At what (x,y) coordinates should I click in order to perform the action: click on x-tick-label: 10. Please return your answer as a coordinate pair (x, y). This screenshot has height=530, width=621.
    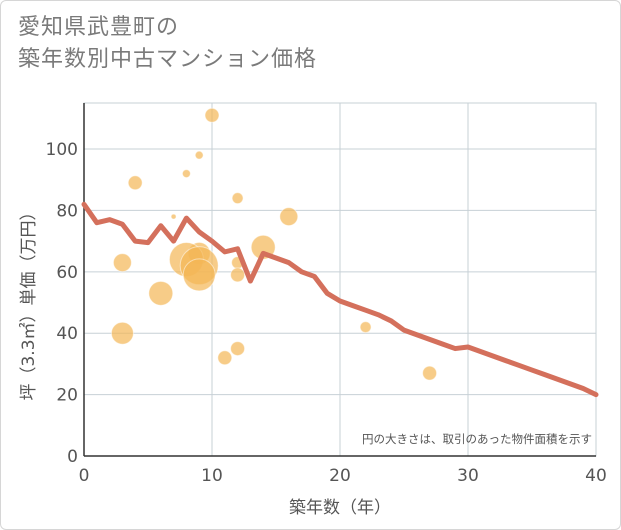
    Looking at the image, I should click on (212, 476).